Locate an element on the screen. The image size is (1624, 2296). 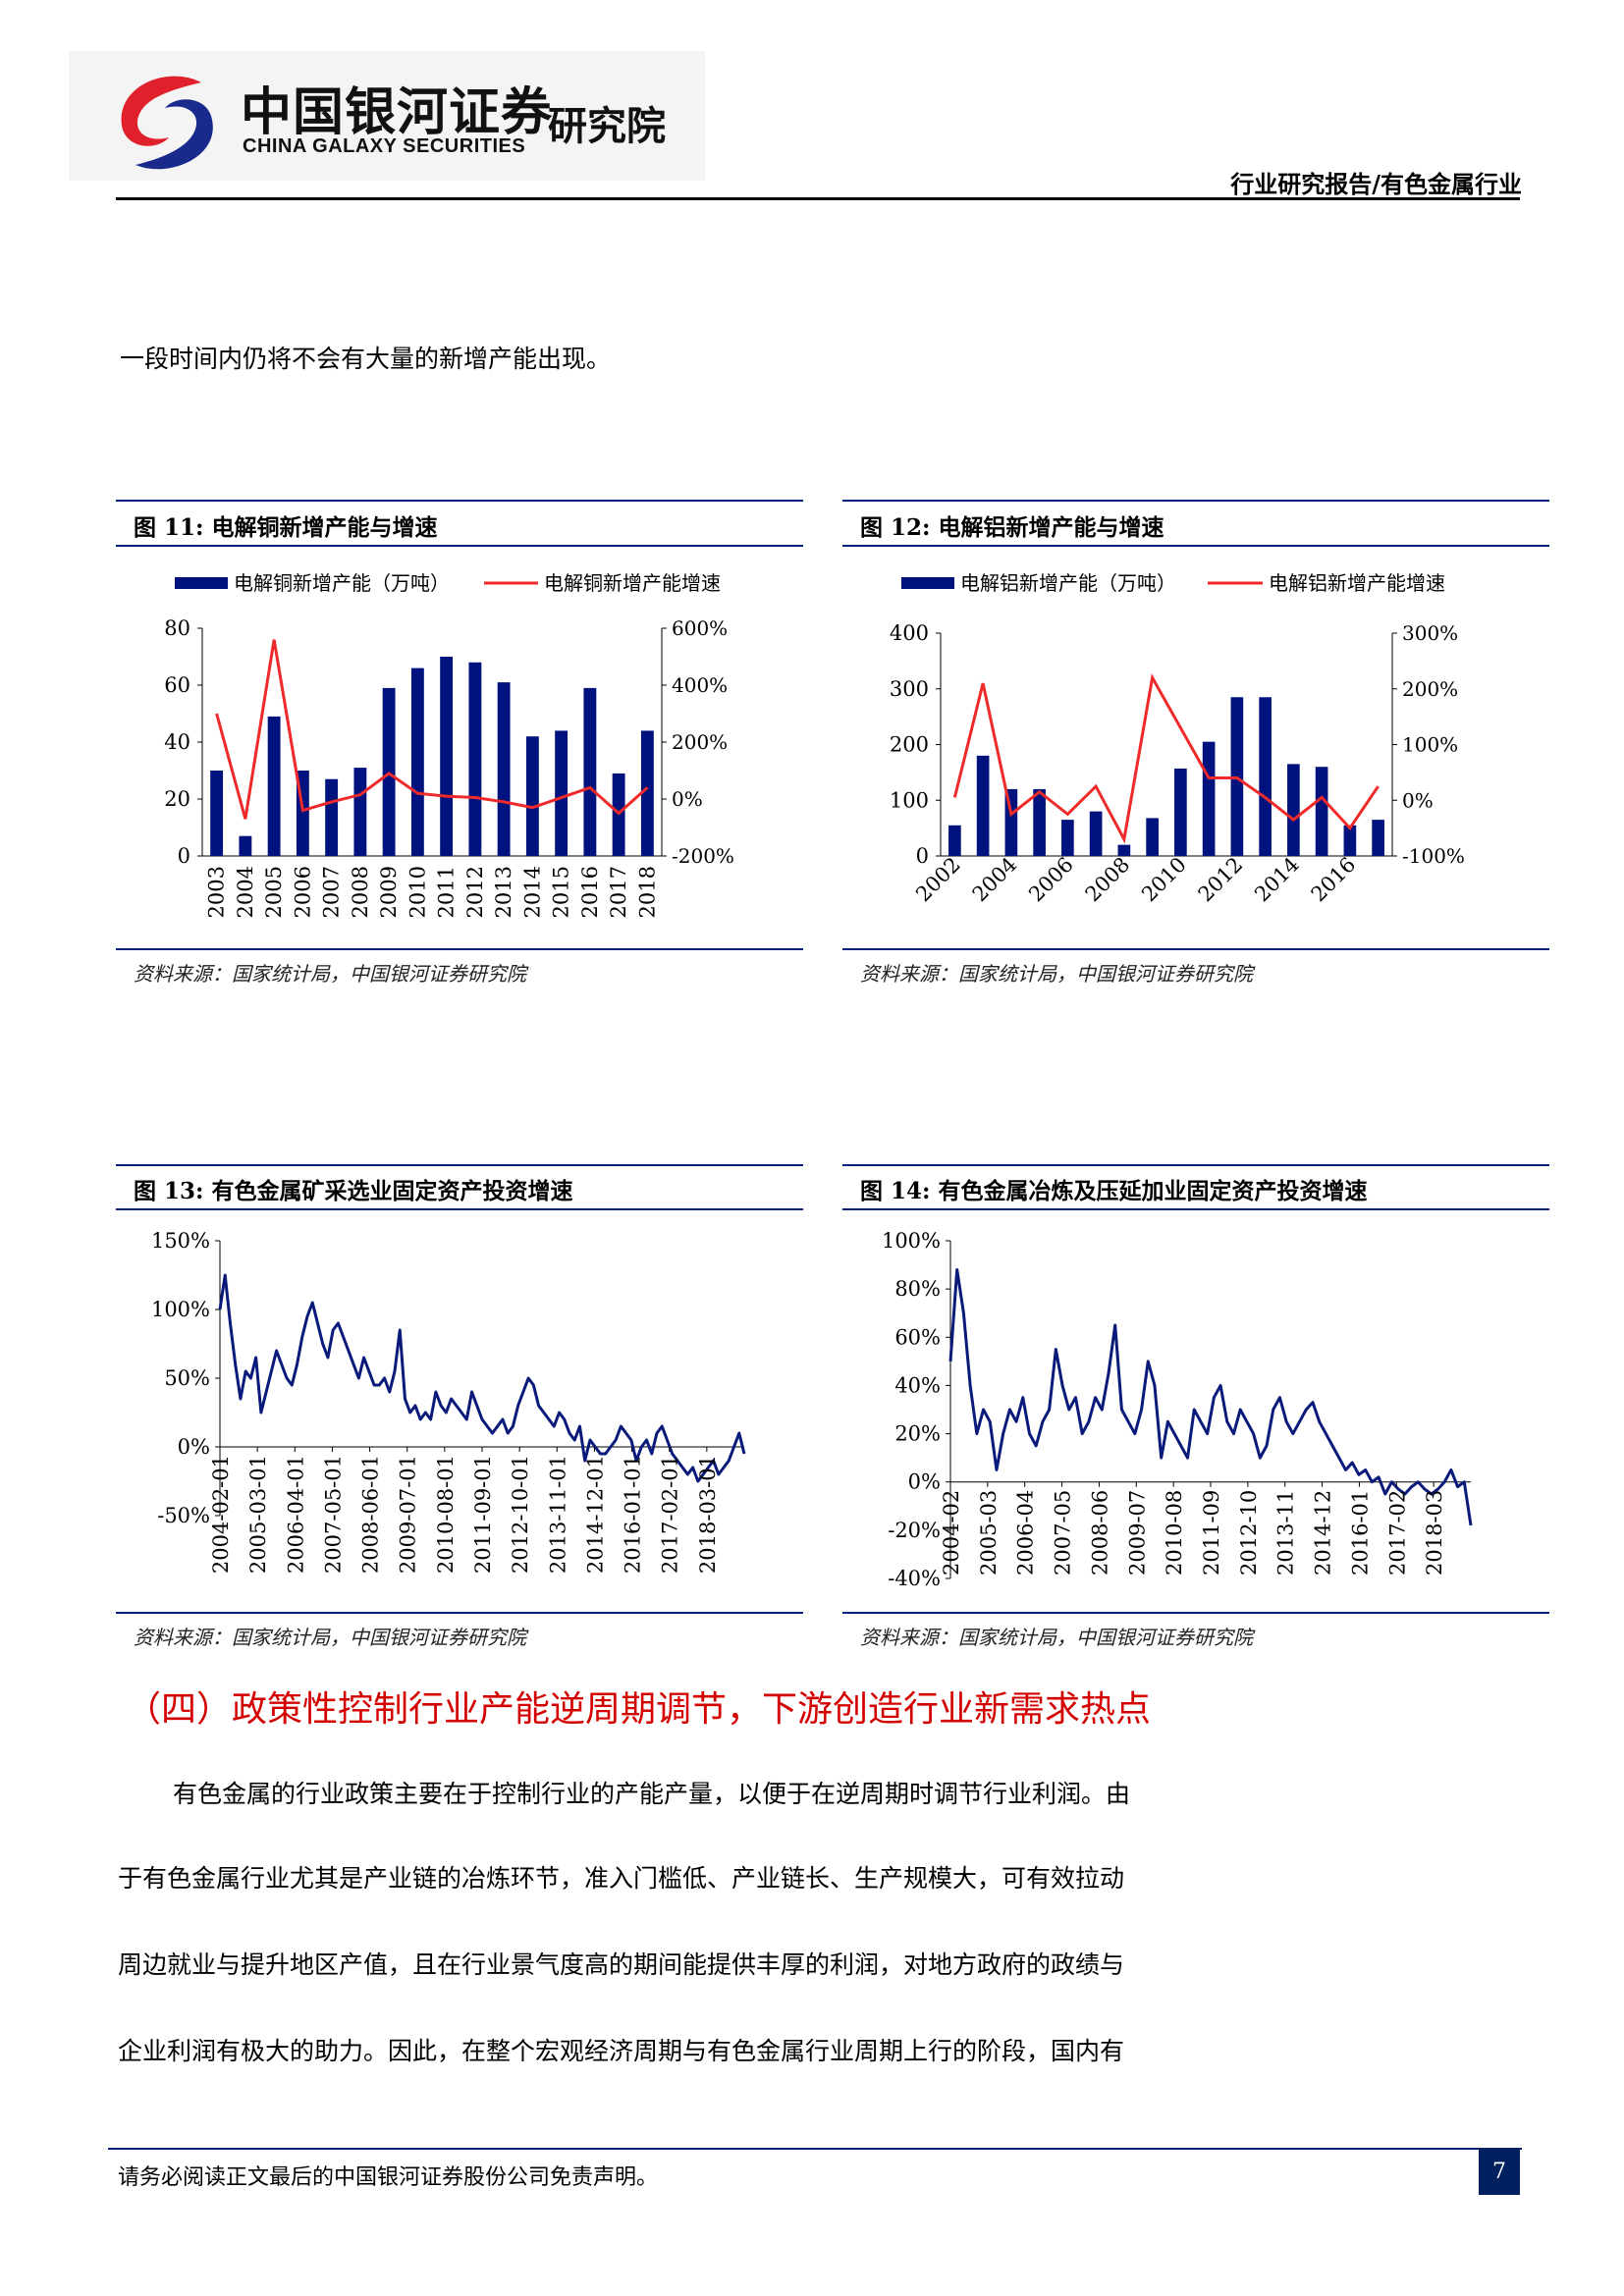
right-tick-label: 0% is located at coordinates (1418, 800).